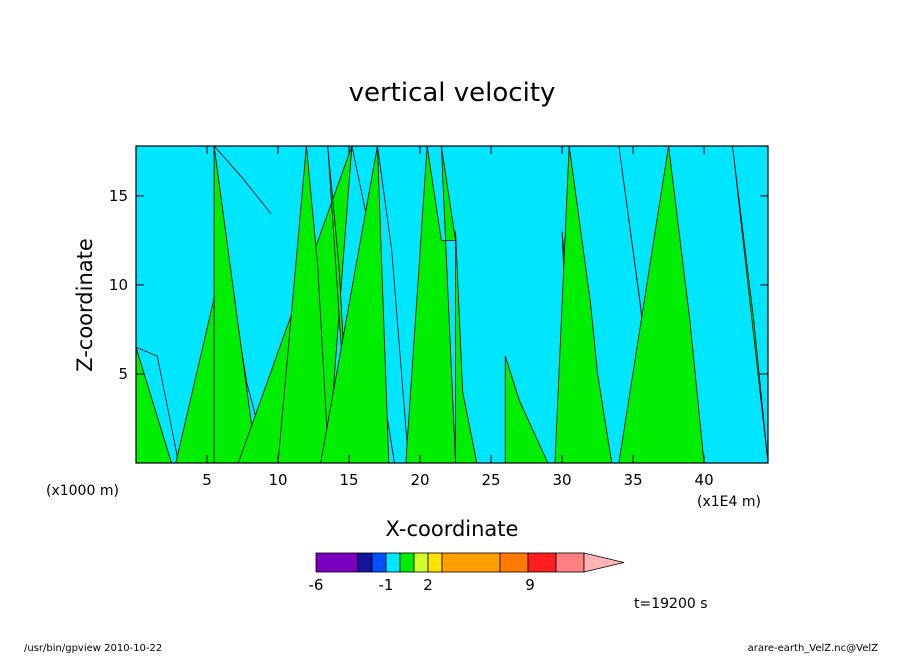 This screenshot has width=904, height=658. What do you see at coordinates (671, 604) in the screenshot?
I see `time-label: t=19200 s` at bounding box center [671, 604].